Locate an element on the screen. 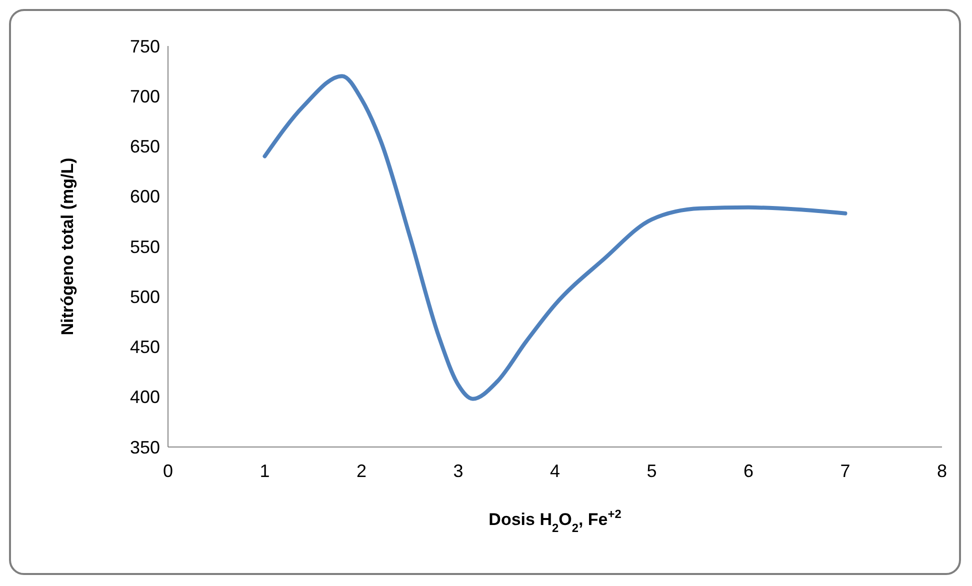 The image size is (972, 586). x-tick-label: 0 is located at coordinates (168, 471).